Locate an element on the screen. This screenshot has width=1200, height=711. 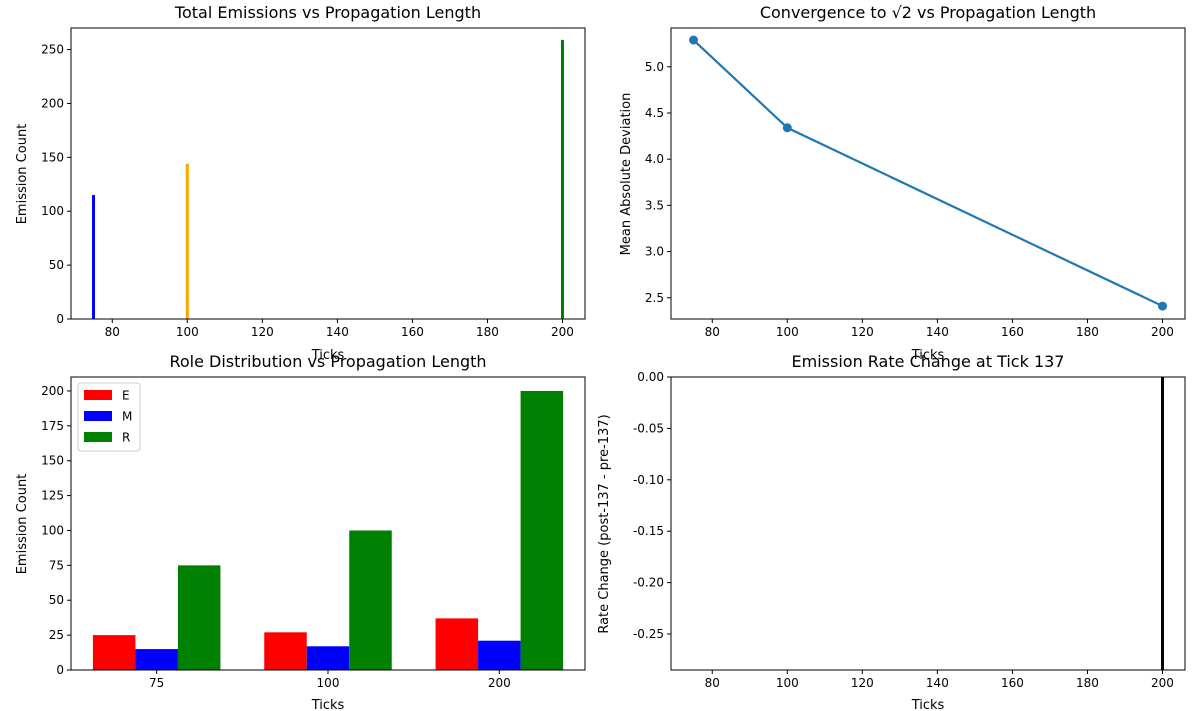
y-axis-label: Rate Change (post-137 - pre-137) is located at coordinates (604, 523).